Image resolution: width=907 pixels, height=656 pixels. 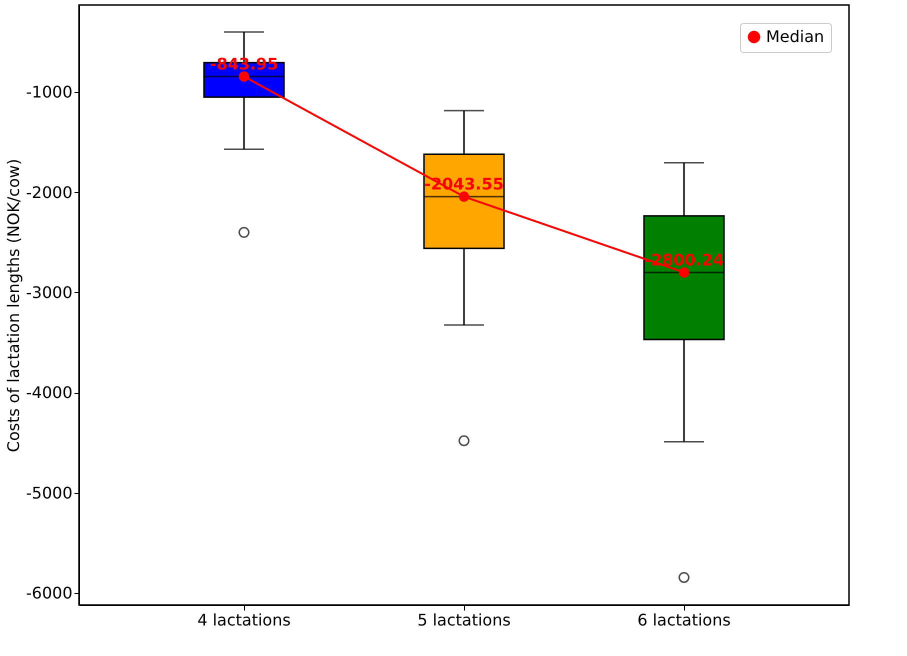 I want to click on y-tick-label: -2000, so click(x=49, y=192).